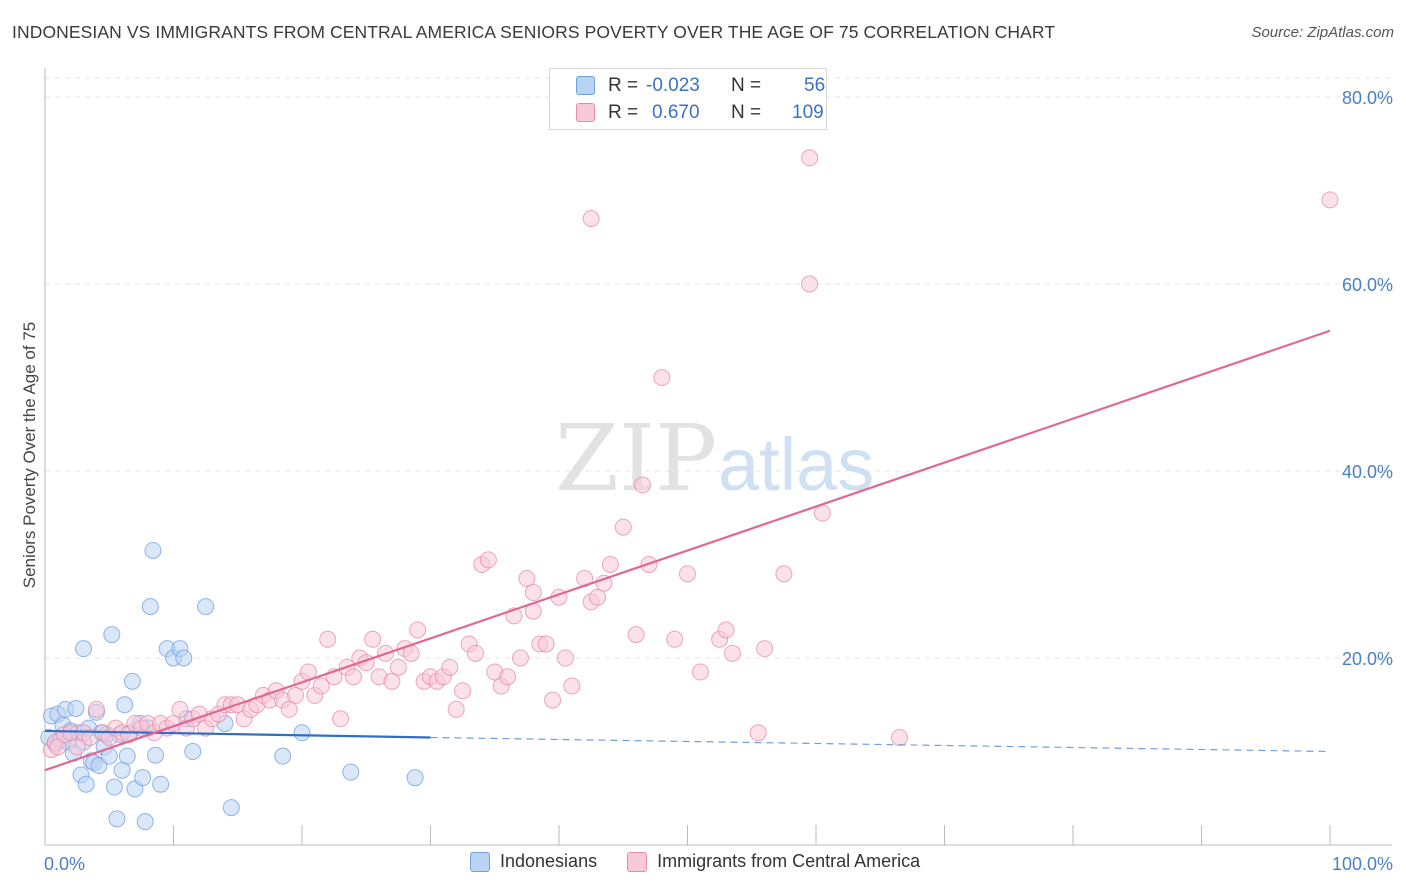 The width and height of the screenshot is (1406, 892). Describe the element at coordinates (880, 744) in the screenshot. I see `trend-line-indonesians-extension` at that location.